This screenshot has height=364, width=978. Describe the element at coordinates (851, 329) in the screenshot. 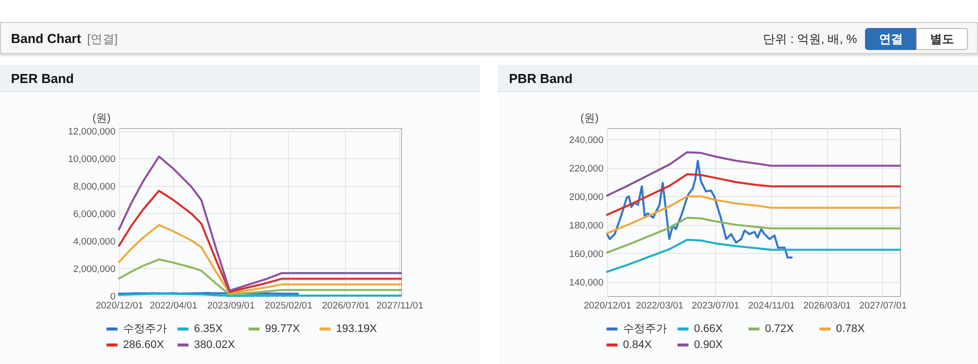

I see `legend-label: 0.78X` at that location.